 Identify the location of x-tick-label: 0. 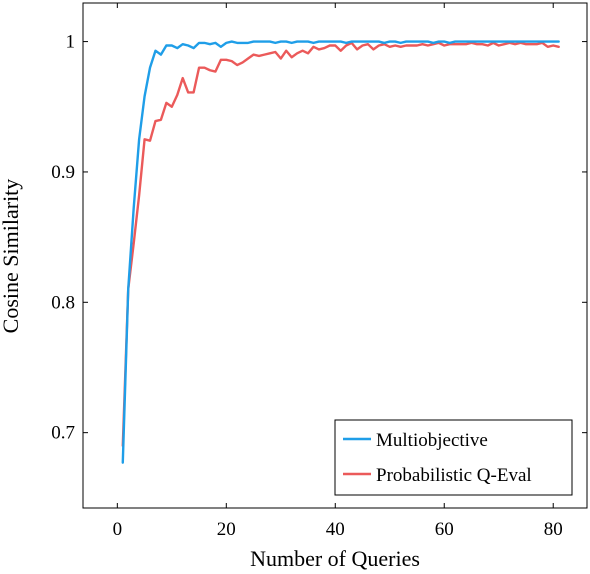
(118, 529).